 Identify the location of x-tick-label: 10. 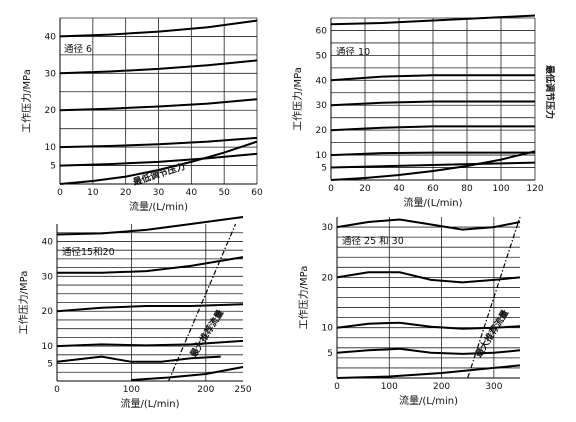
(93, 193).